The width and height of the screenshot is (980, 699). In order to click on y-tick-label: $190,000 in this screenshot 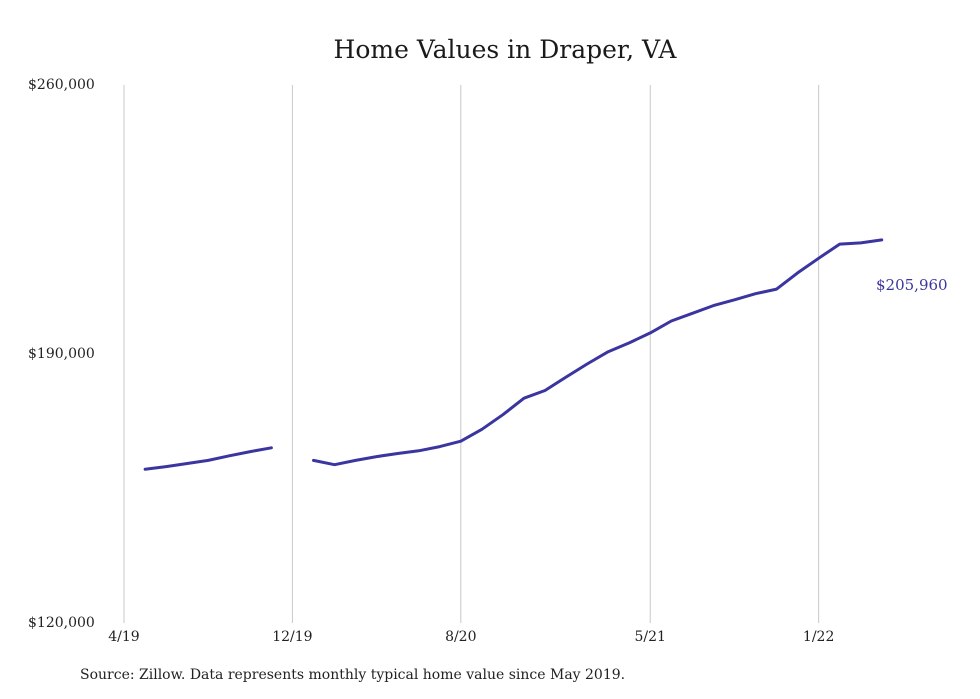, I will do `click(61, 354)`.